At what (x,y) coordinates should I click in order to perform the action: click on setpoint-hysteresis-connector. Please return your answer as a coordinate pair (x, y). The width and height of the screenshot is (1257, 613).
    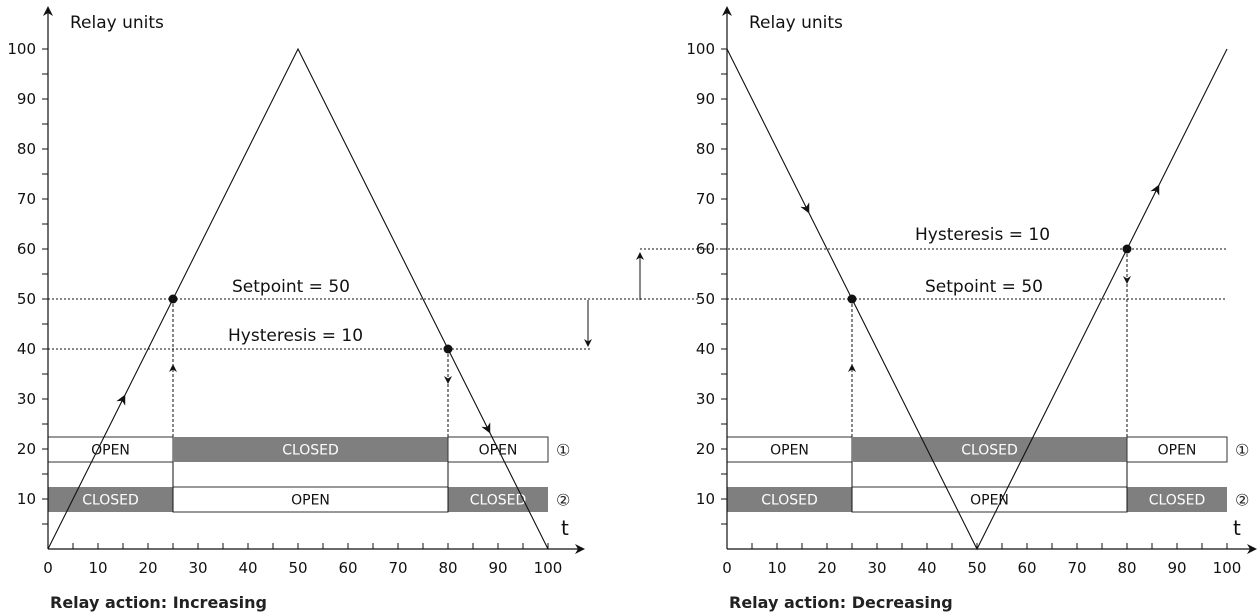
    Looking at the image, I should click on (614, 299).